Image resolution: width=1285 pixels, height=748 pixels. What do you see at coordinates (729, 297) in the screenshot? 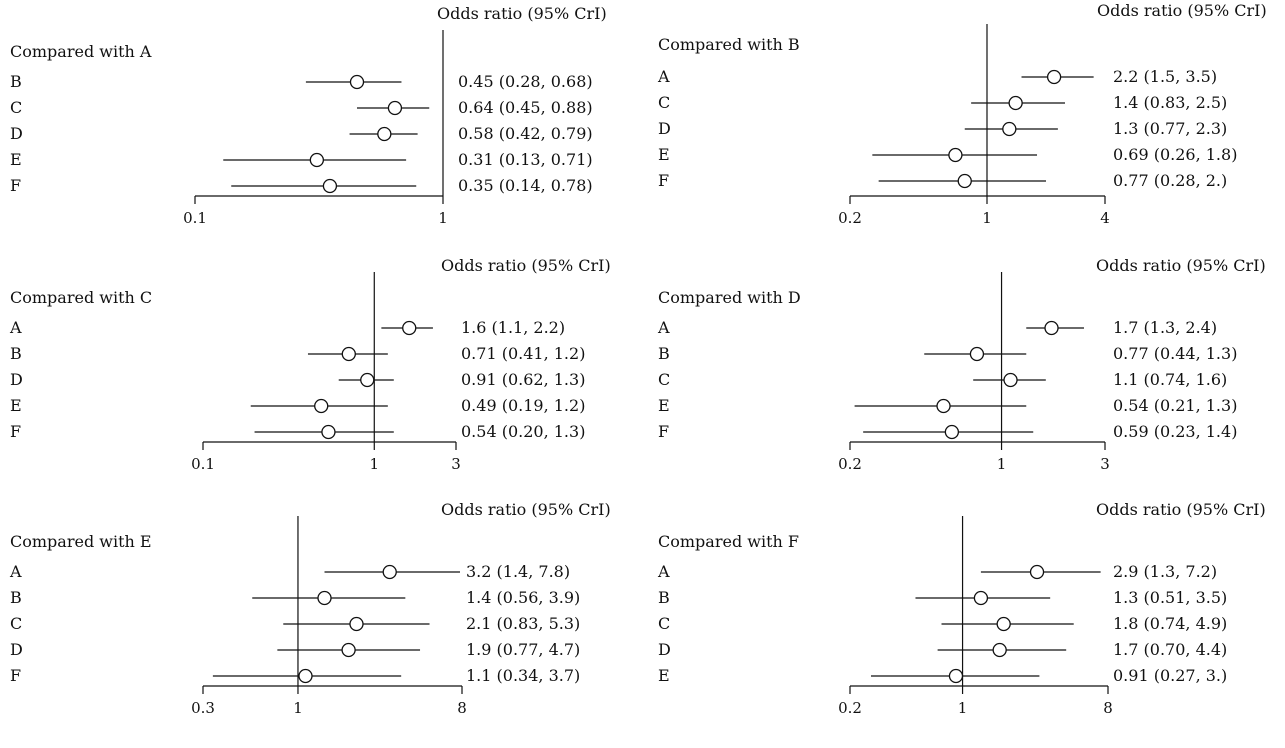
I see `comparator-label: Compared with D` at bounding box center [729, 297].